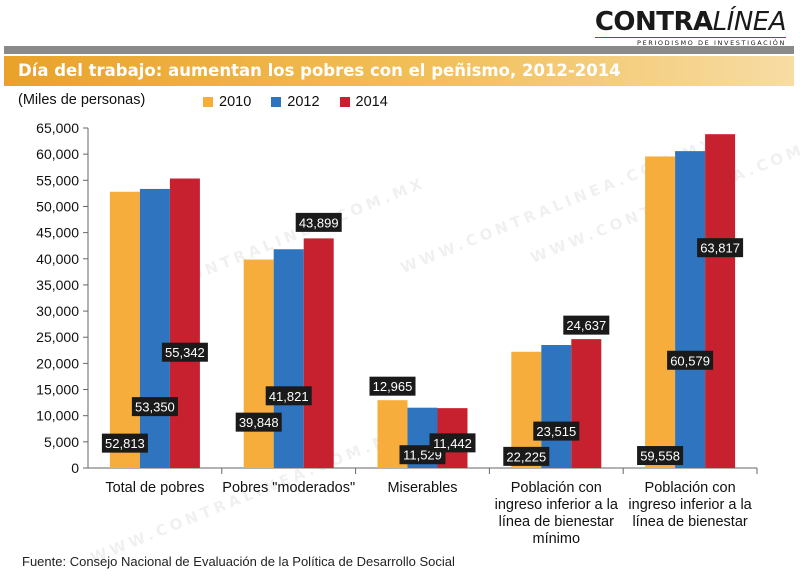 This screenshot has height=584, width=800. Describe the element at coordinates (57, 154) in the screenshot. I see `y-tick-label: 60,000` at that location.